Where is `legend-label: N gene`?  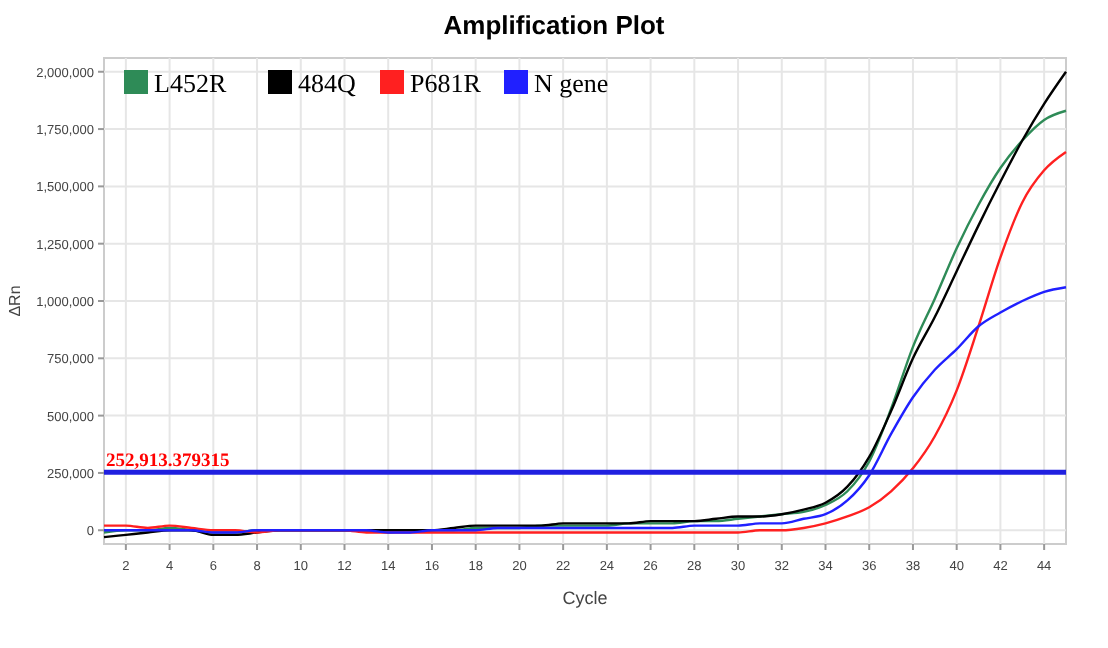 legend-label: N gene is located at coordinates (571, 83).